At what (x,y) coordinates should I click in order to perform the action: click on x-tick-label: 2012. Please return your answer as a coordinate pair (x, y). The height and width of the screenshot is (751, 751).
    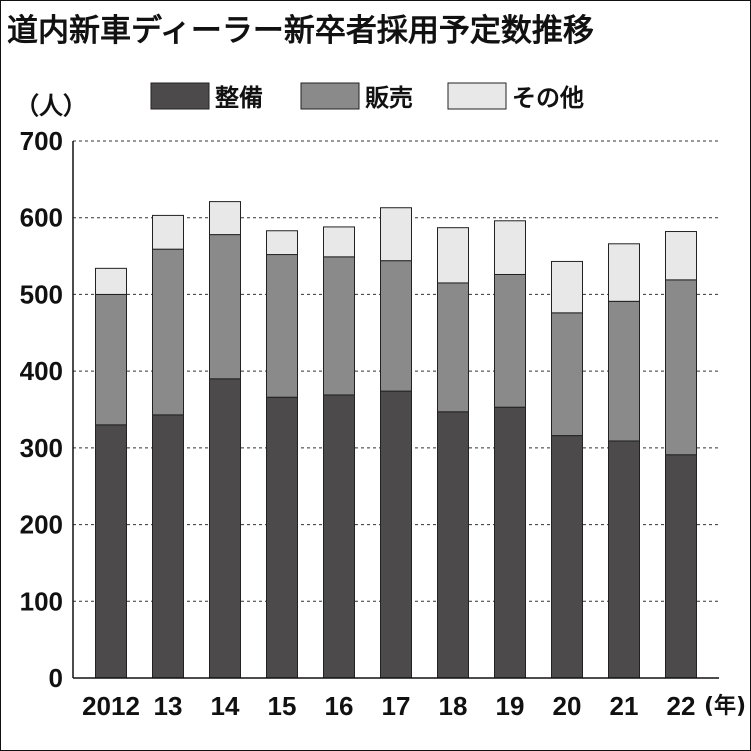
    Looking at the image, I should click on (111, 706).